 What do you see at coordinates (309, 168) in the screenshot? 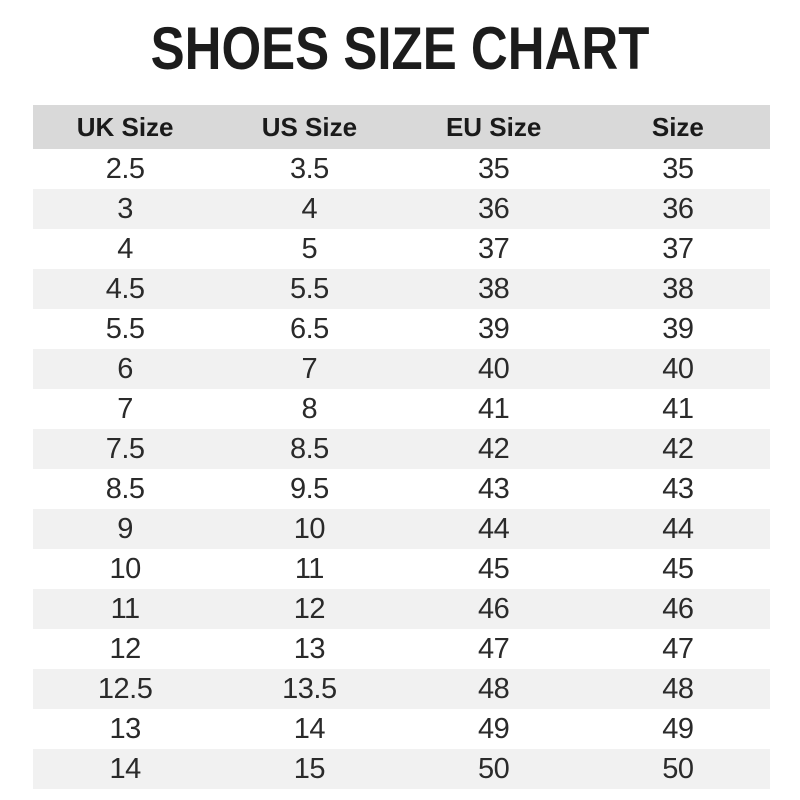
I see `table-cell: 3.5` at bounding box center [309, 168].